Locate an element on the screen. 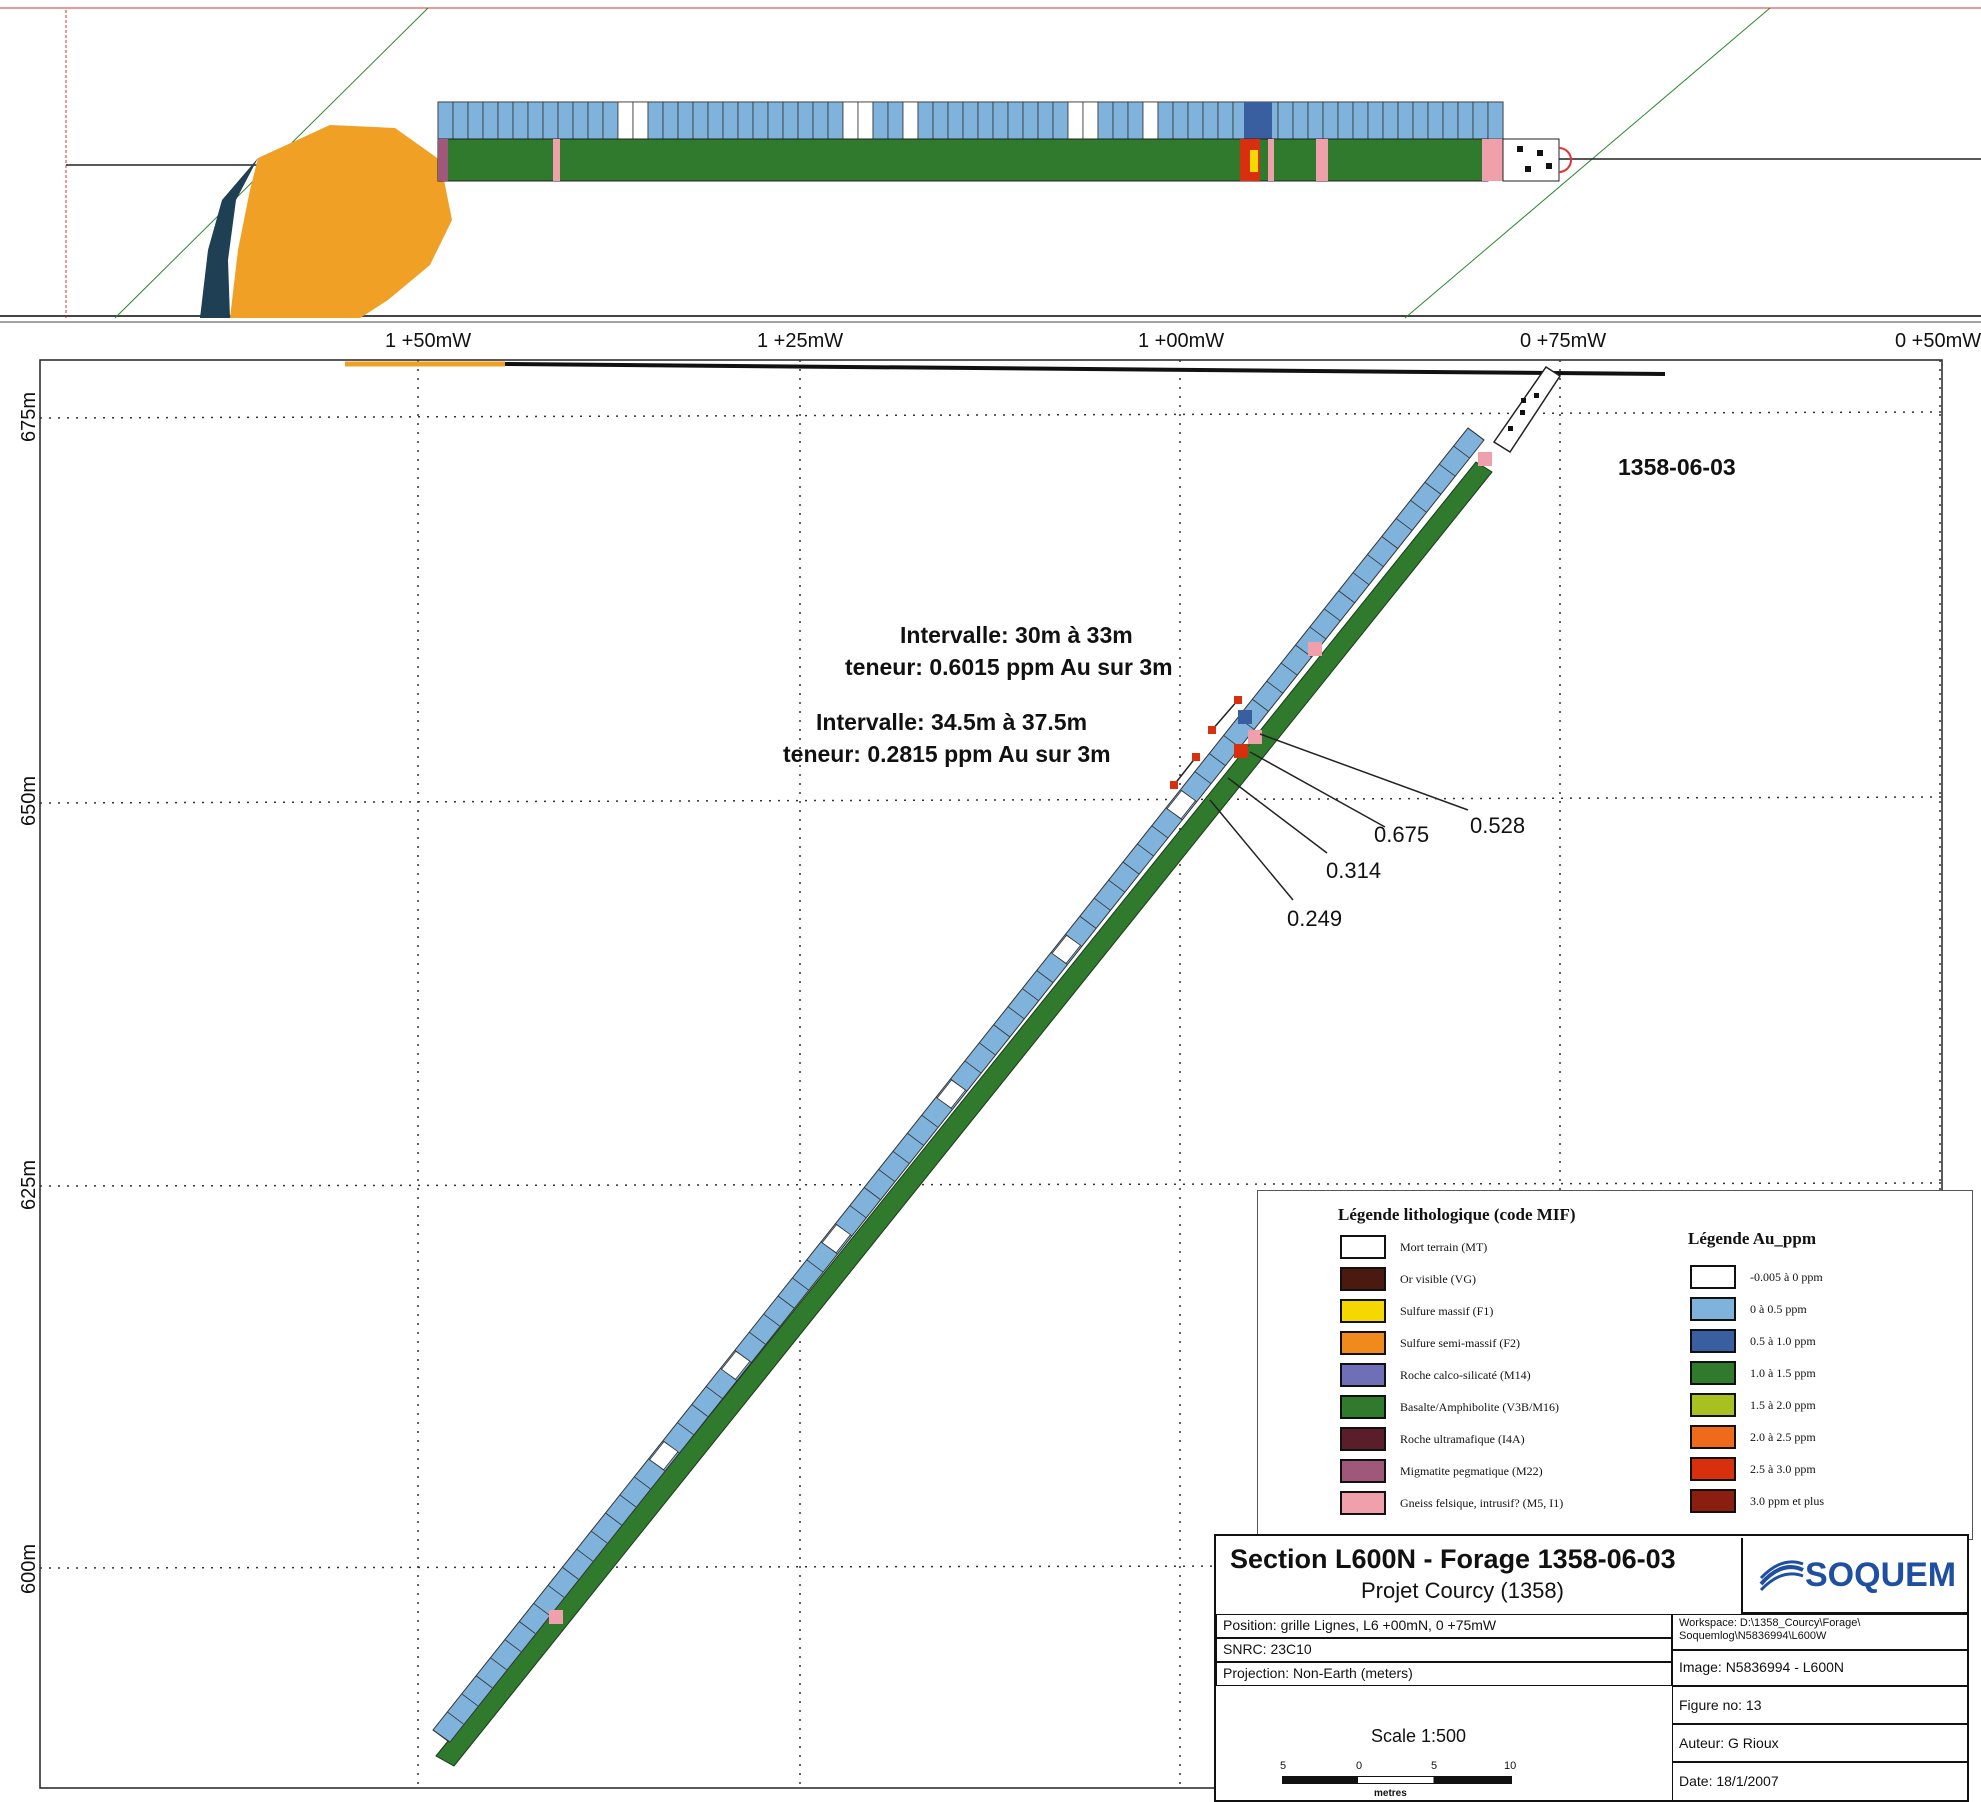  assay-label: 0.528 is located at coordinates (1498, 825).